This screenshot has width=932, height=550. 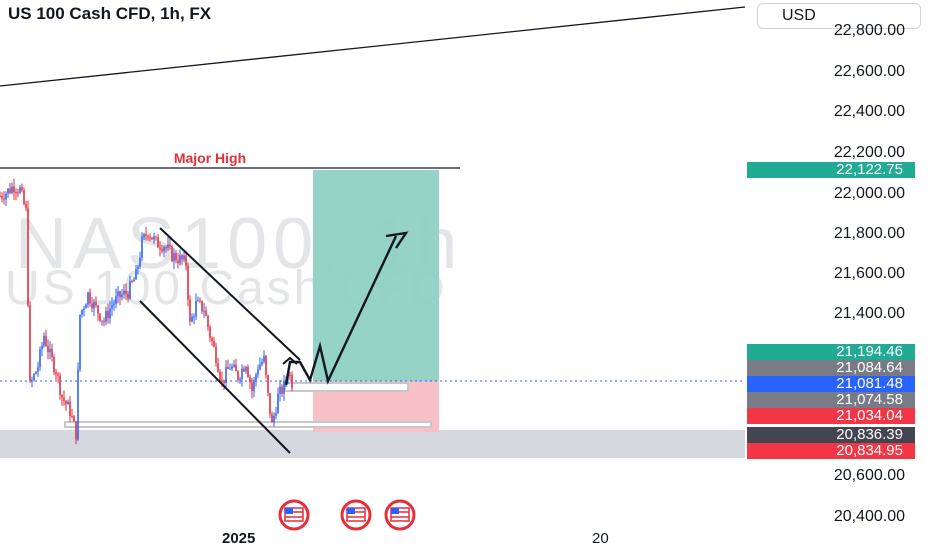 I want to click on y-tick-label: 22,600.00, so click(x=869, y=71).